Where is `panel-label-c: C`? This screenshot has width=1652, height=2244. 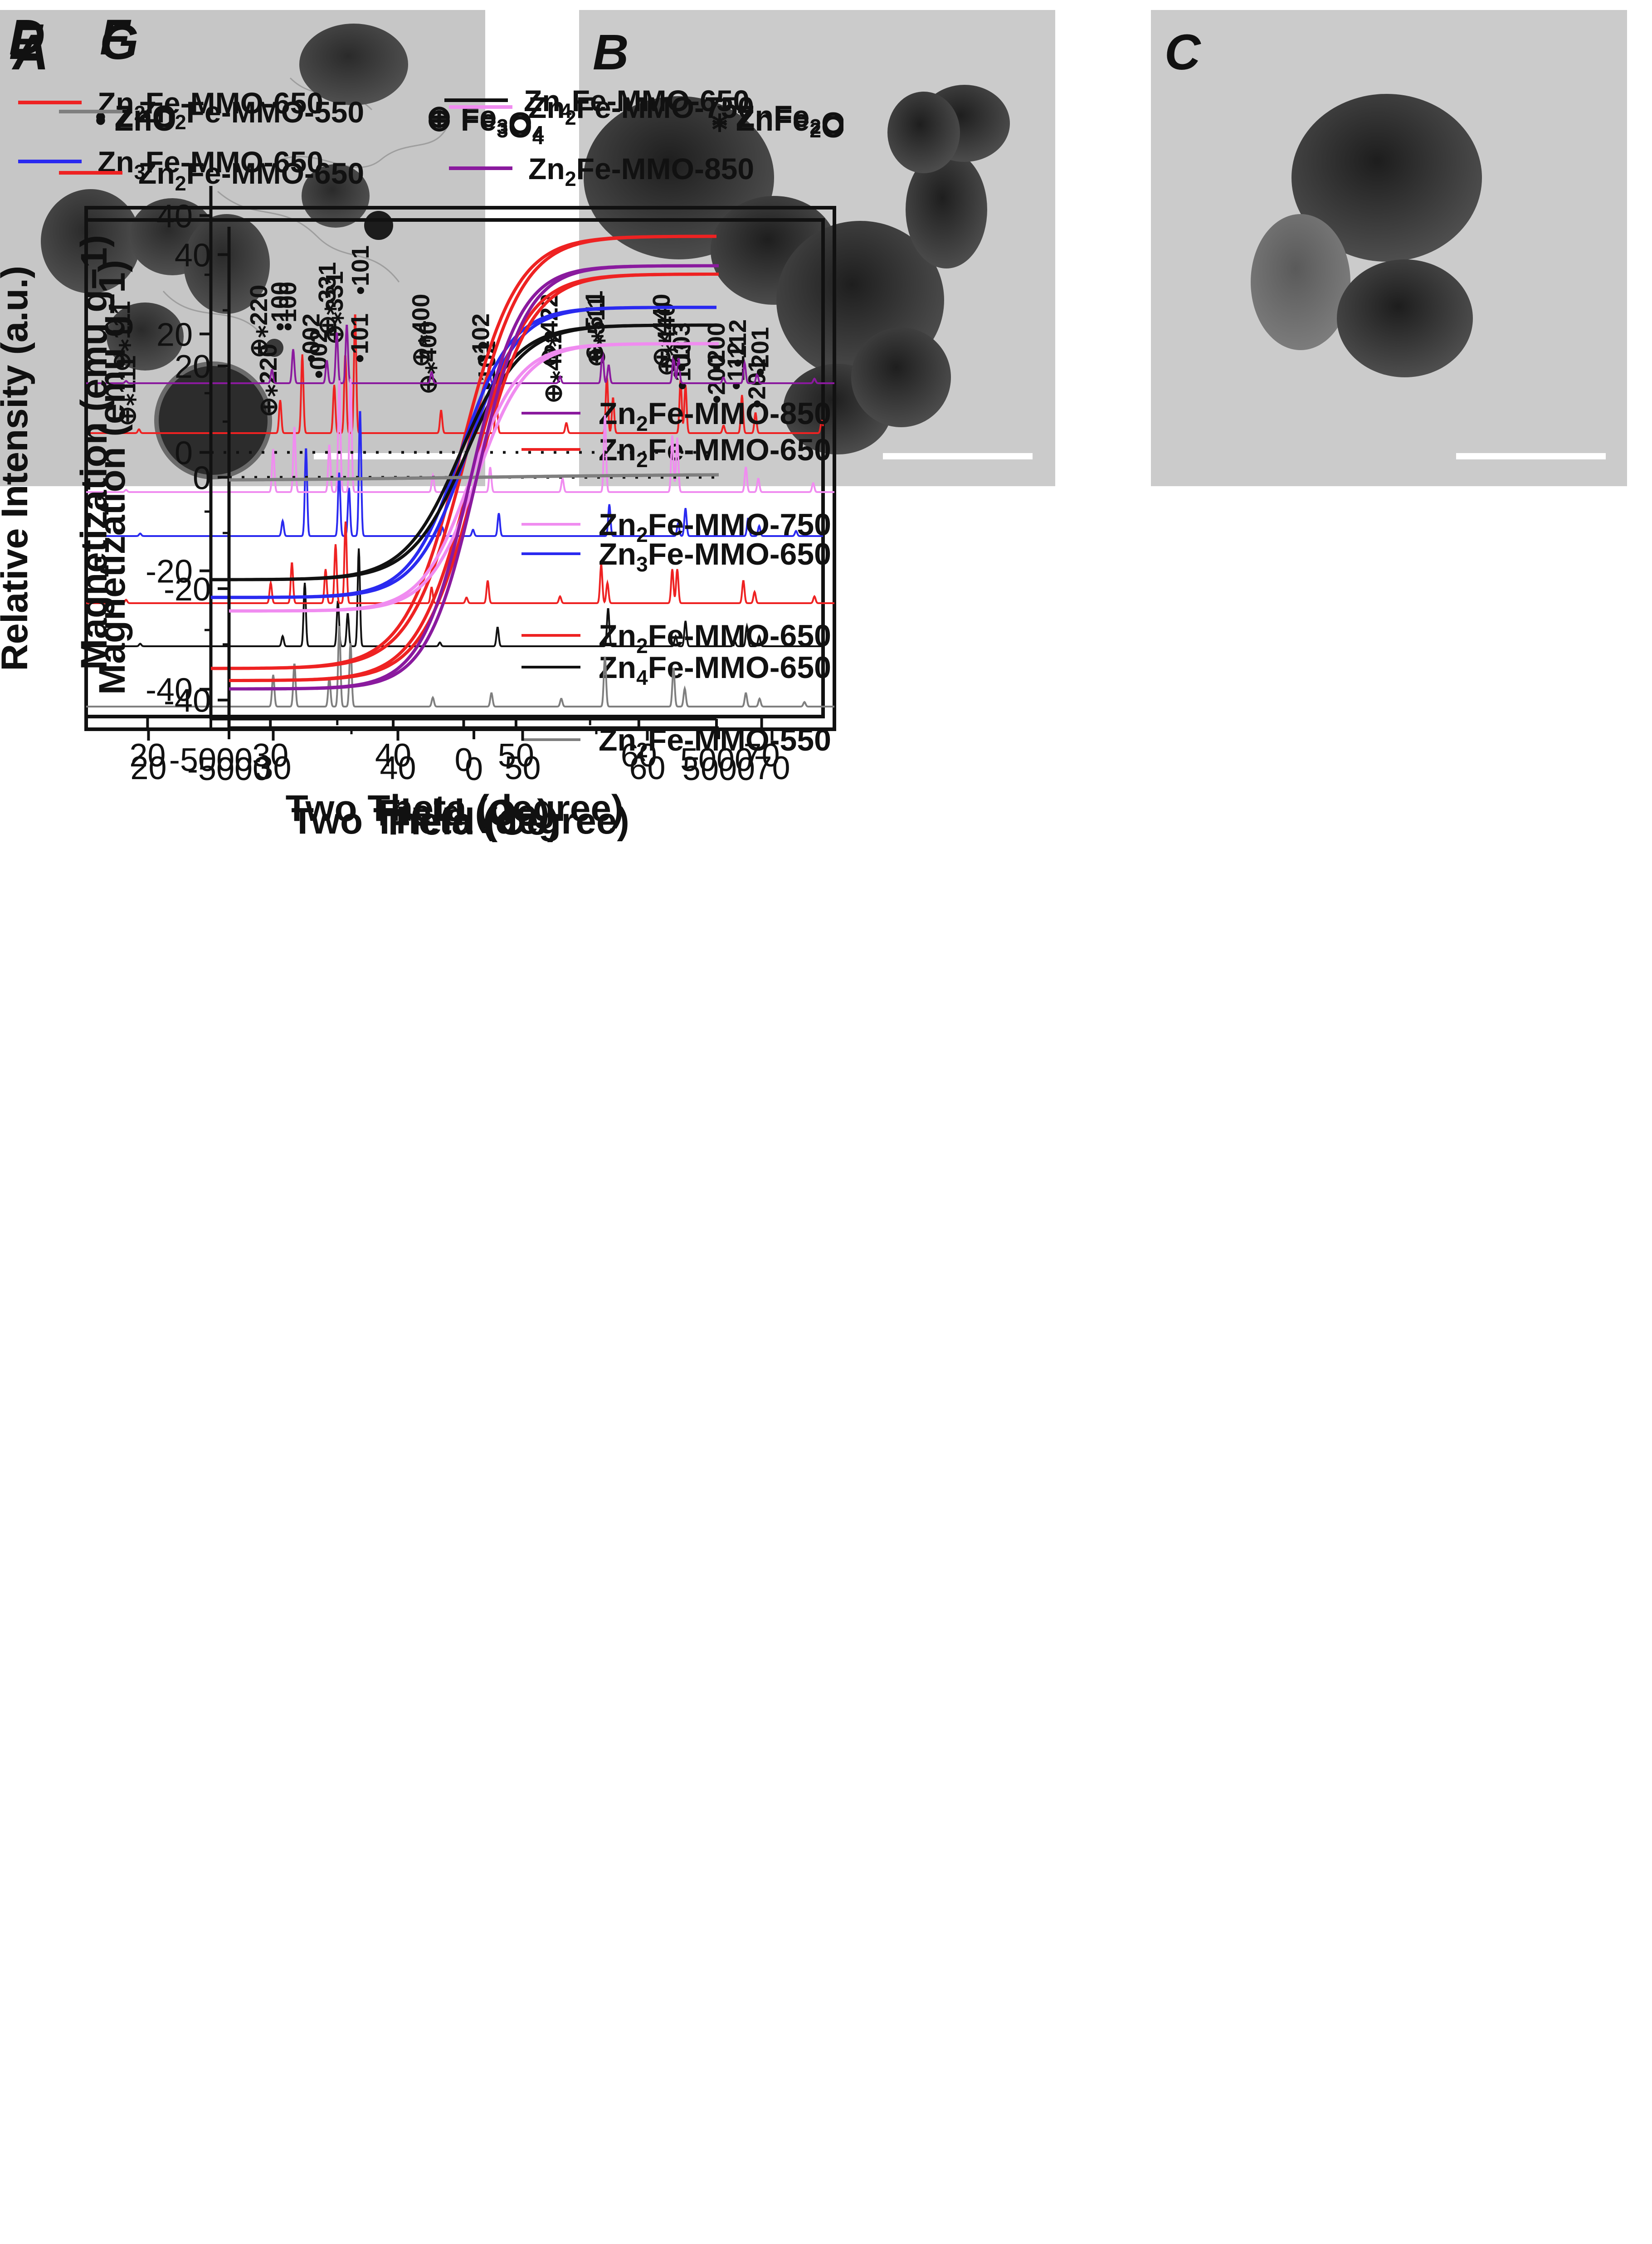 panel-label-c: C is located at coordinates (1183, 52).